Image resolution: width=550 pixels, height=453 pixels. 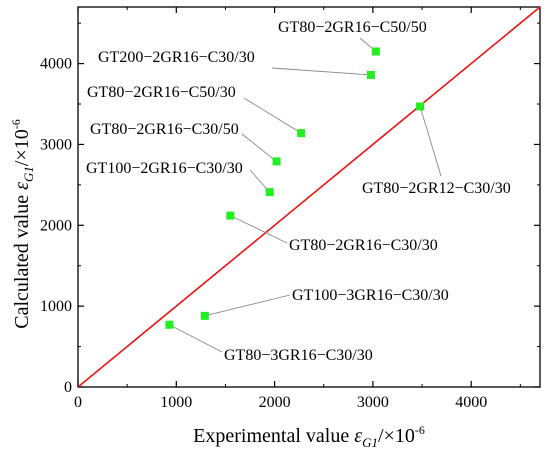 I want to click on point-label: GT200−2GR16−C30/30, so click(x=176, y=57).